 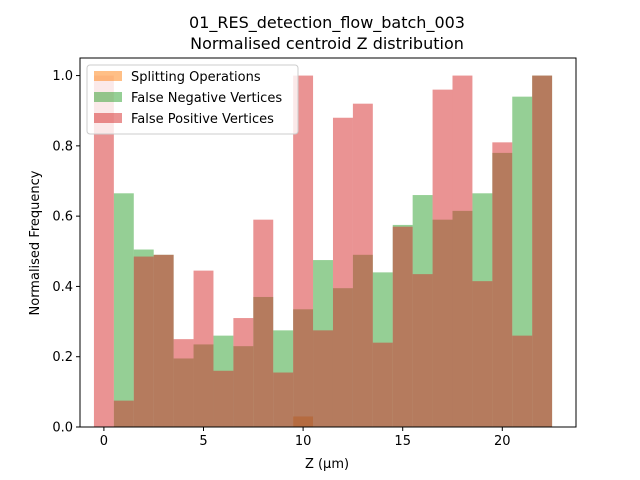 What do you see at coordinates (327, 43) in the screenshot?
I see `chart-subtitle: Normalised centroid Z distribution` at bounding box center [327, 43].